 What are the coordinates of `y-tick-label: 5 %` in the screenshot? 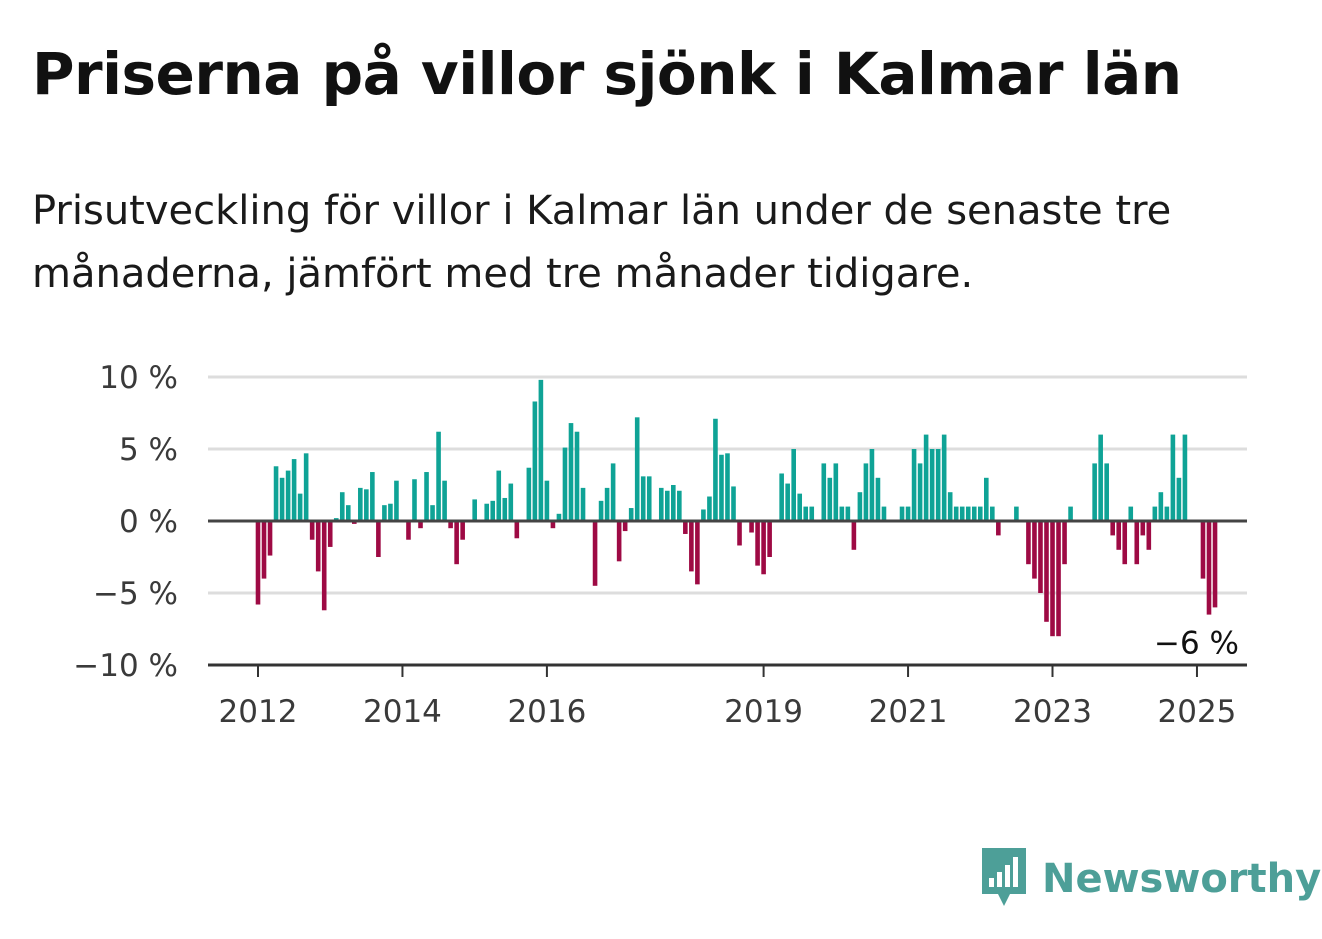 It's located at (148, 450).